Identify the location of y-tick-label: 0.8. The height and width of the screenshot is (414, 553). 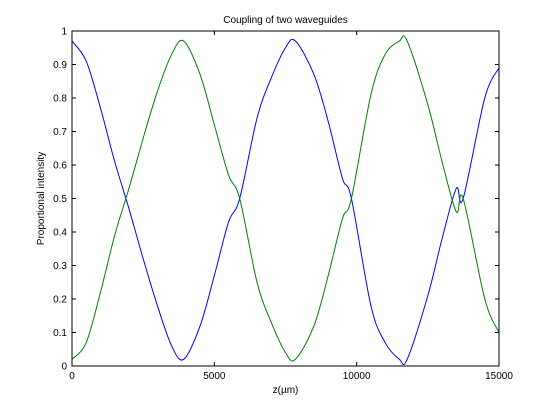
(60, 99).